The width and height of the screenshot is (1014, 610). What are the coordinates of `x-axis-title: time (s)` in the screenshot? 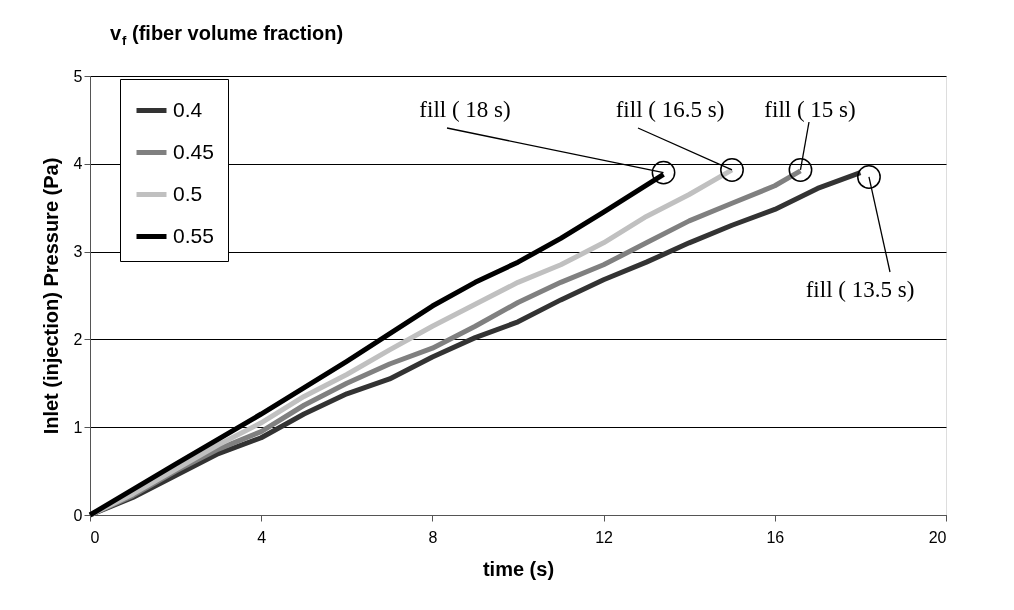 It's located at (518, 568).